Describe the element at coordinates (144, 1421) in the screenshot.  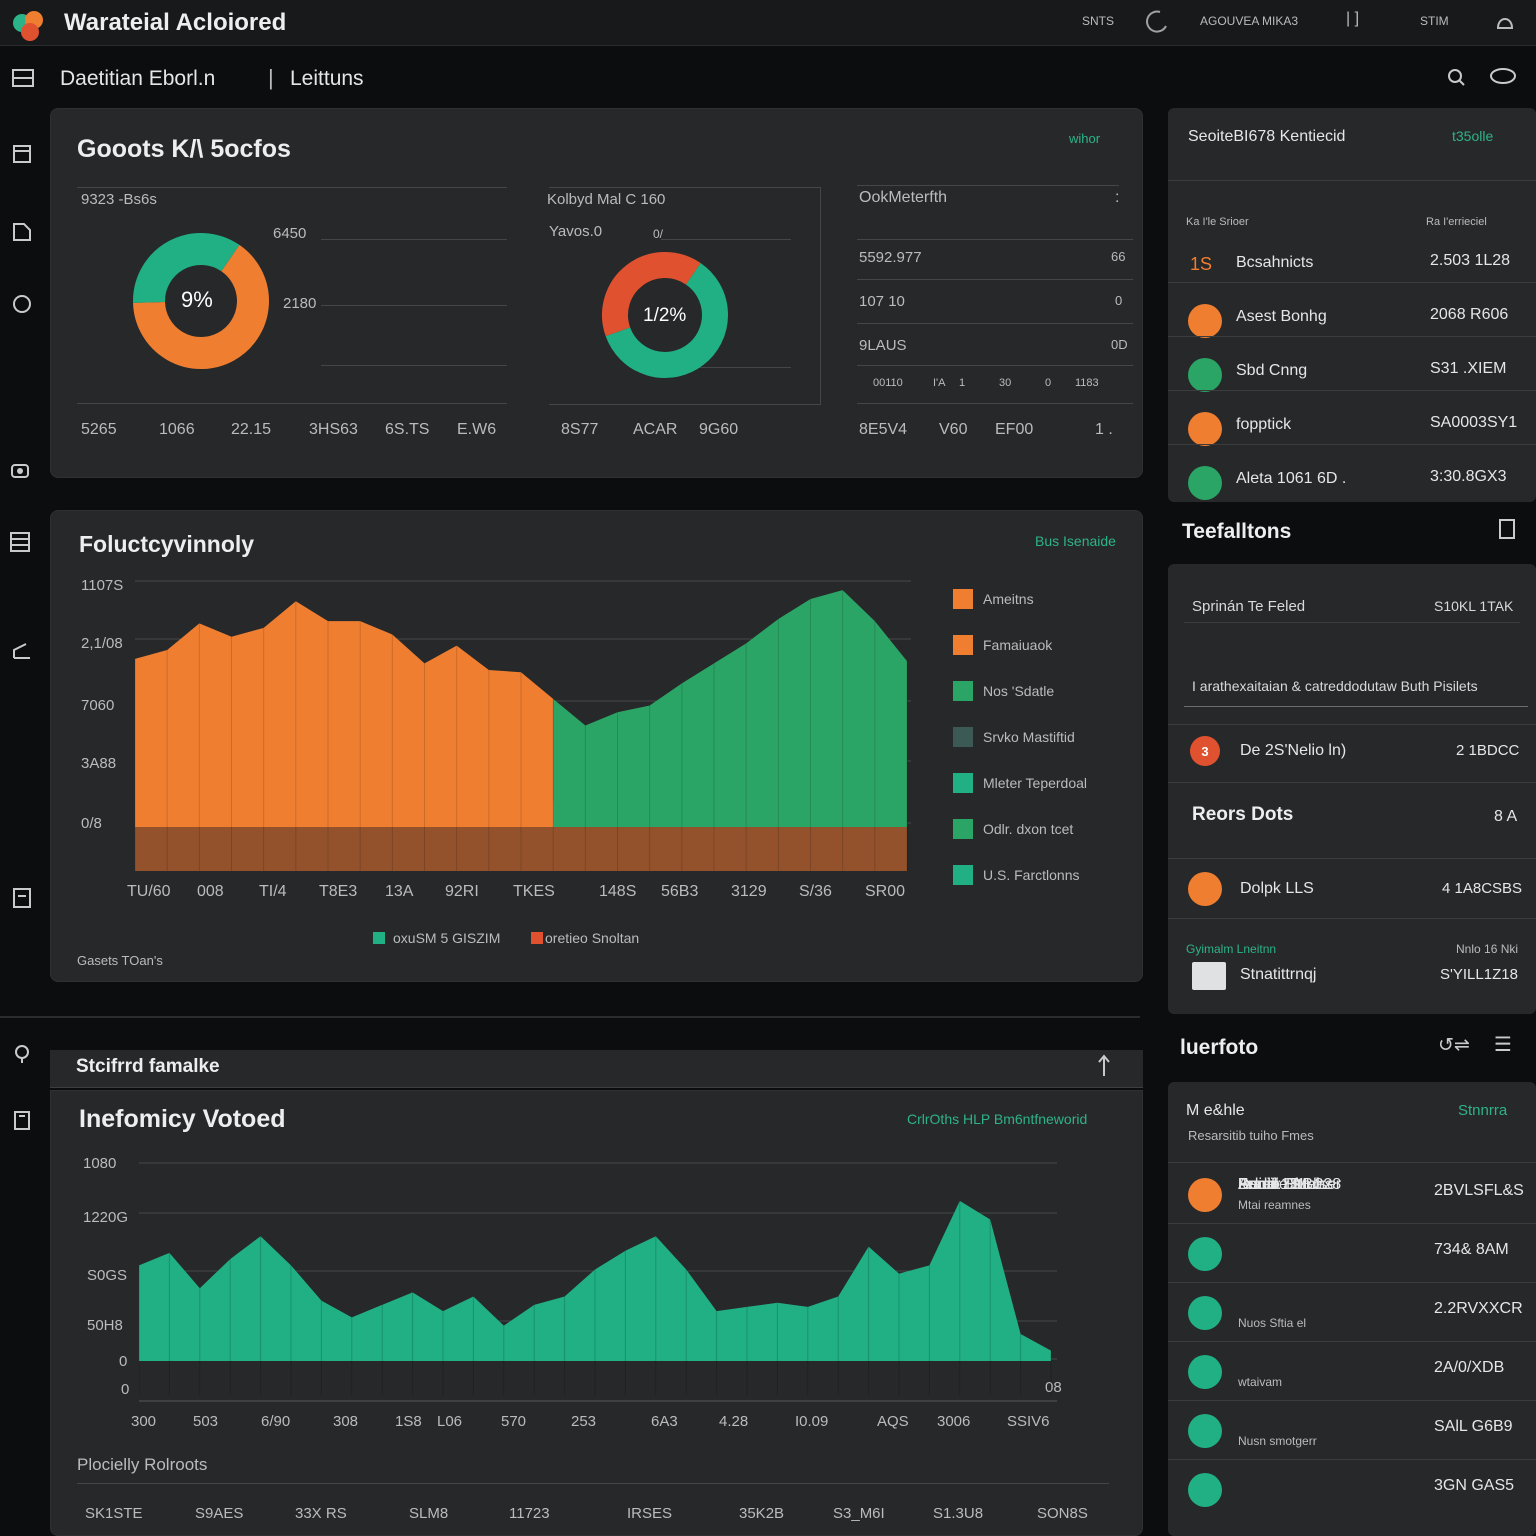
I see `x-tick-label: 300` at that location.